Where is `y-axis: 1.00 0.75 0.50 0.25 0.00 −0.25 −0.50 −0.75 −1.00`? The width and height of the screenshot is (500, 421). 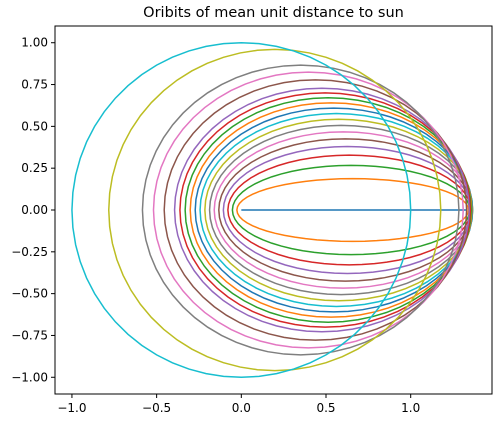 y-axis: 1.00 0.75 0.50 0.25 0.00 −0.25 −0.50 −0.75 −1.00 is located at coordinates (33, 210).